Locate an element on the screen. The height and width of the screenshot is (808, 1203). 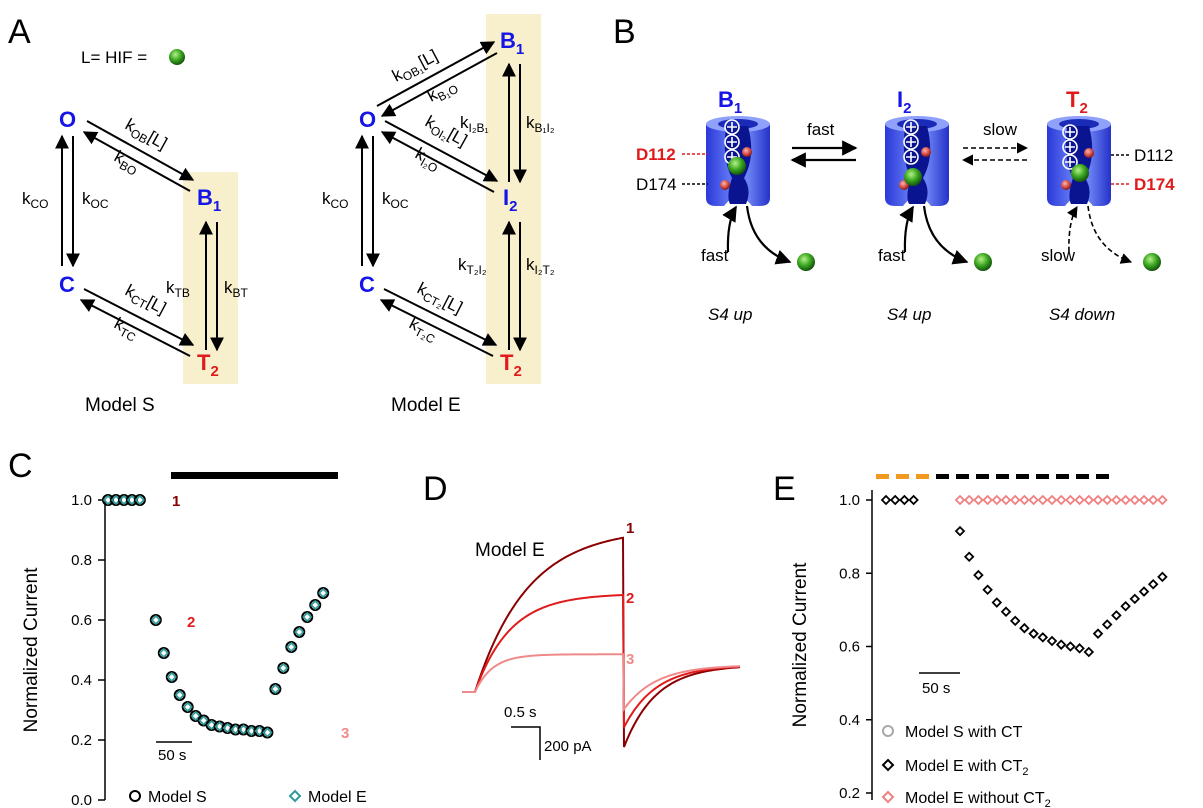
c-y-tick-label: 0.8 is located at coordinates (81, 560).